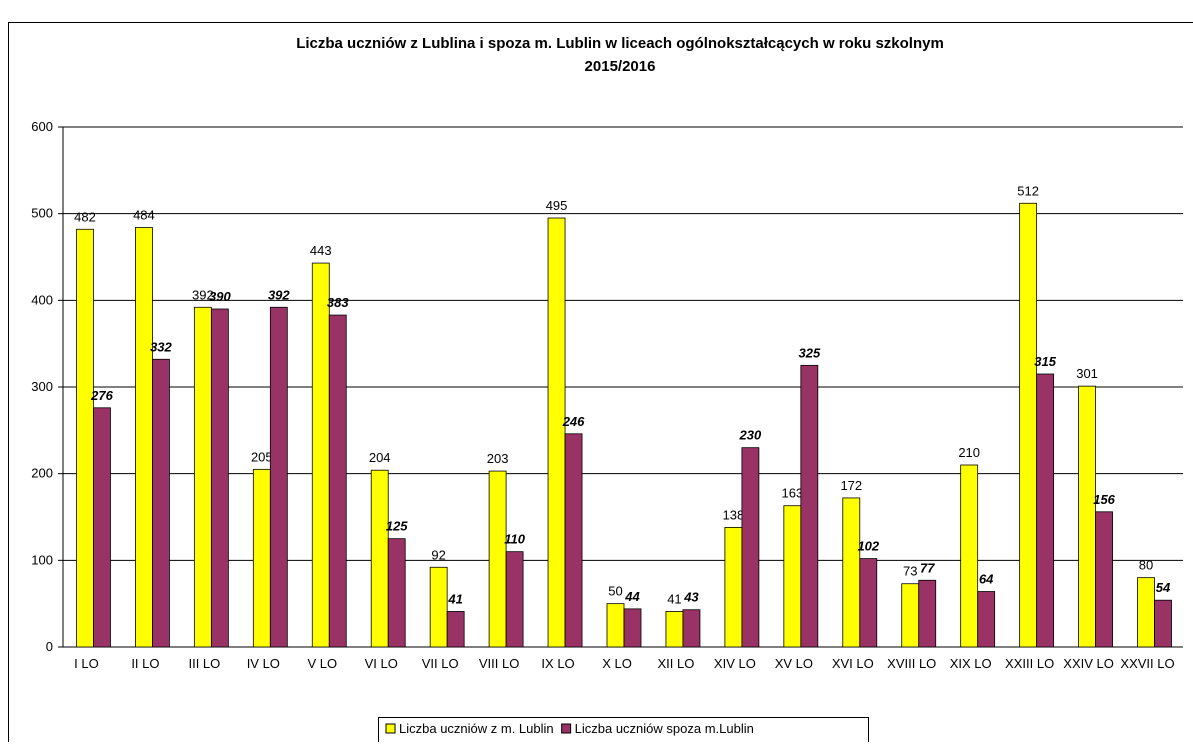  Describe the element at coordinates (380, 457) in the screenshot. I see `data-label: 204` at that location.